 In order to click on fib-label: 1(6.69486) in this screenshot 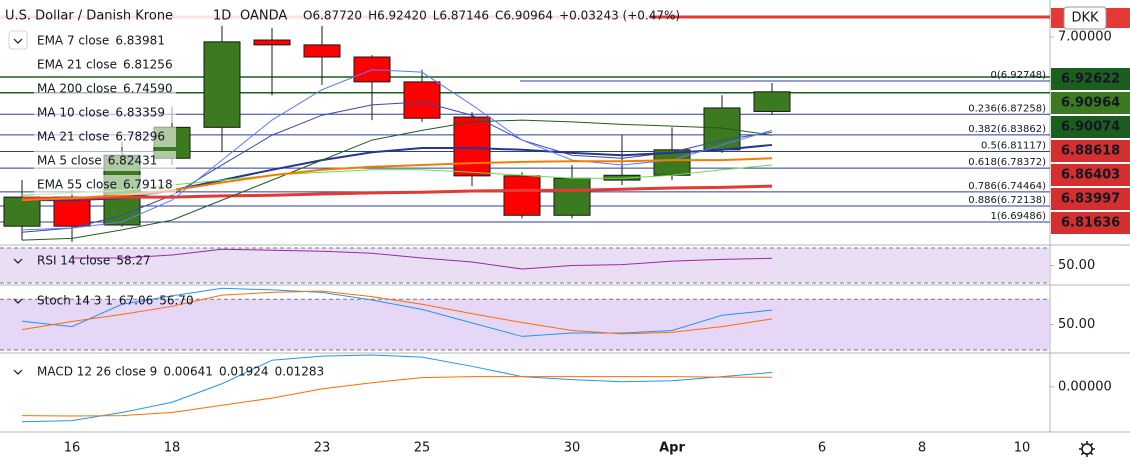, I will do `click(1018, 216)`.